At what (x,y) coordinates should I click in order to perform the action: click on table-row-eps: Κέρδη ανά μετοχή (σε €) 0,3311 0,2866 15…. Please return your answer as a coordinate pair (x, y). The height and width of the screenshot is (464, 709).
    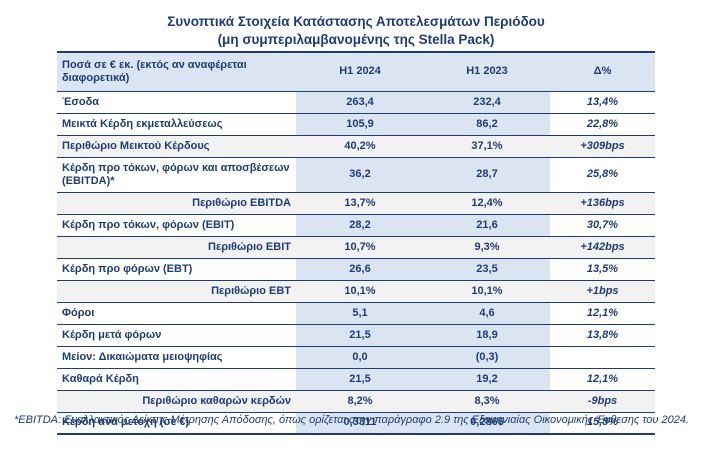
    Looking at the image, I should click on (356, 423).